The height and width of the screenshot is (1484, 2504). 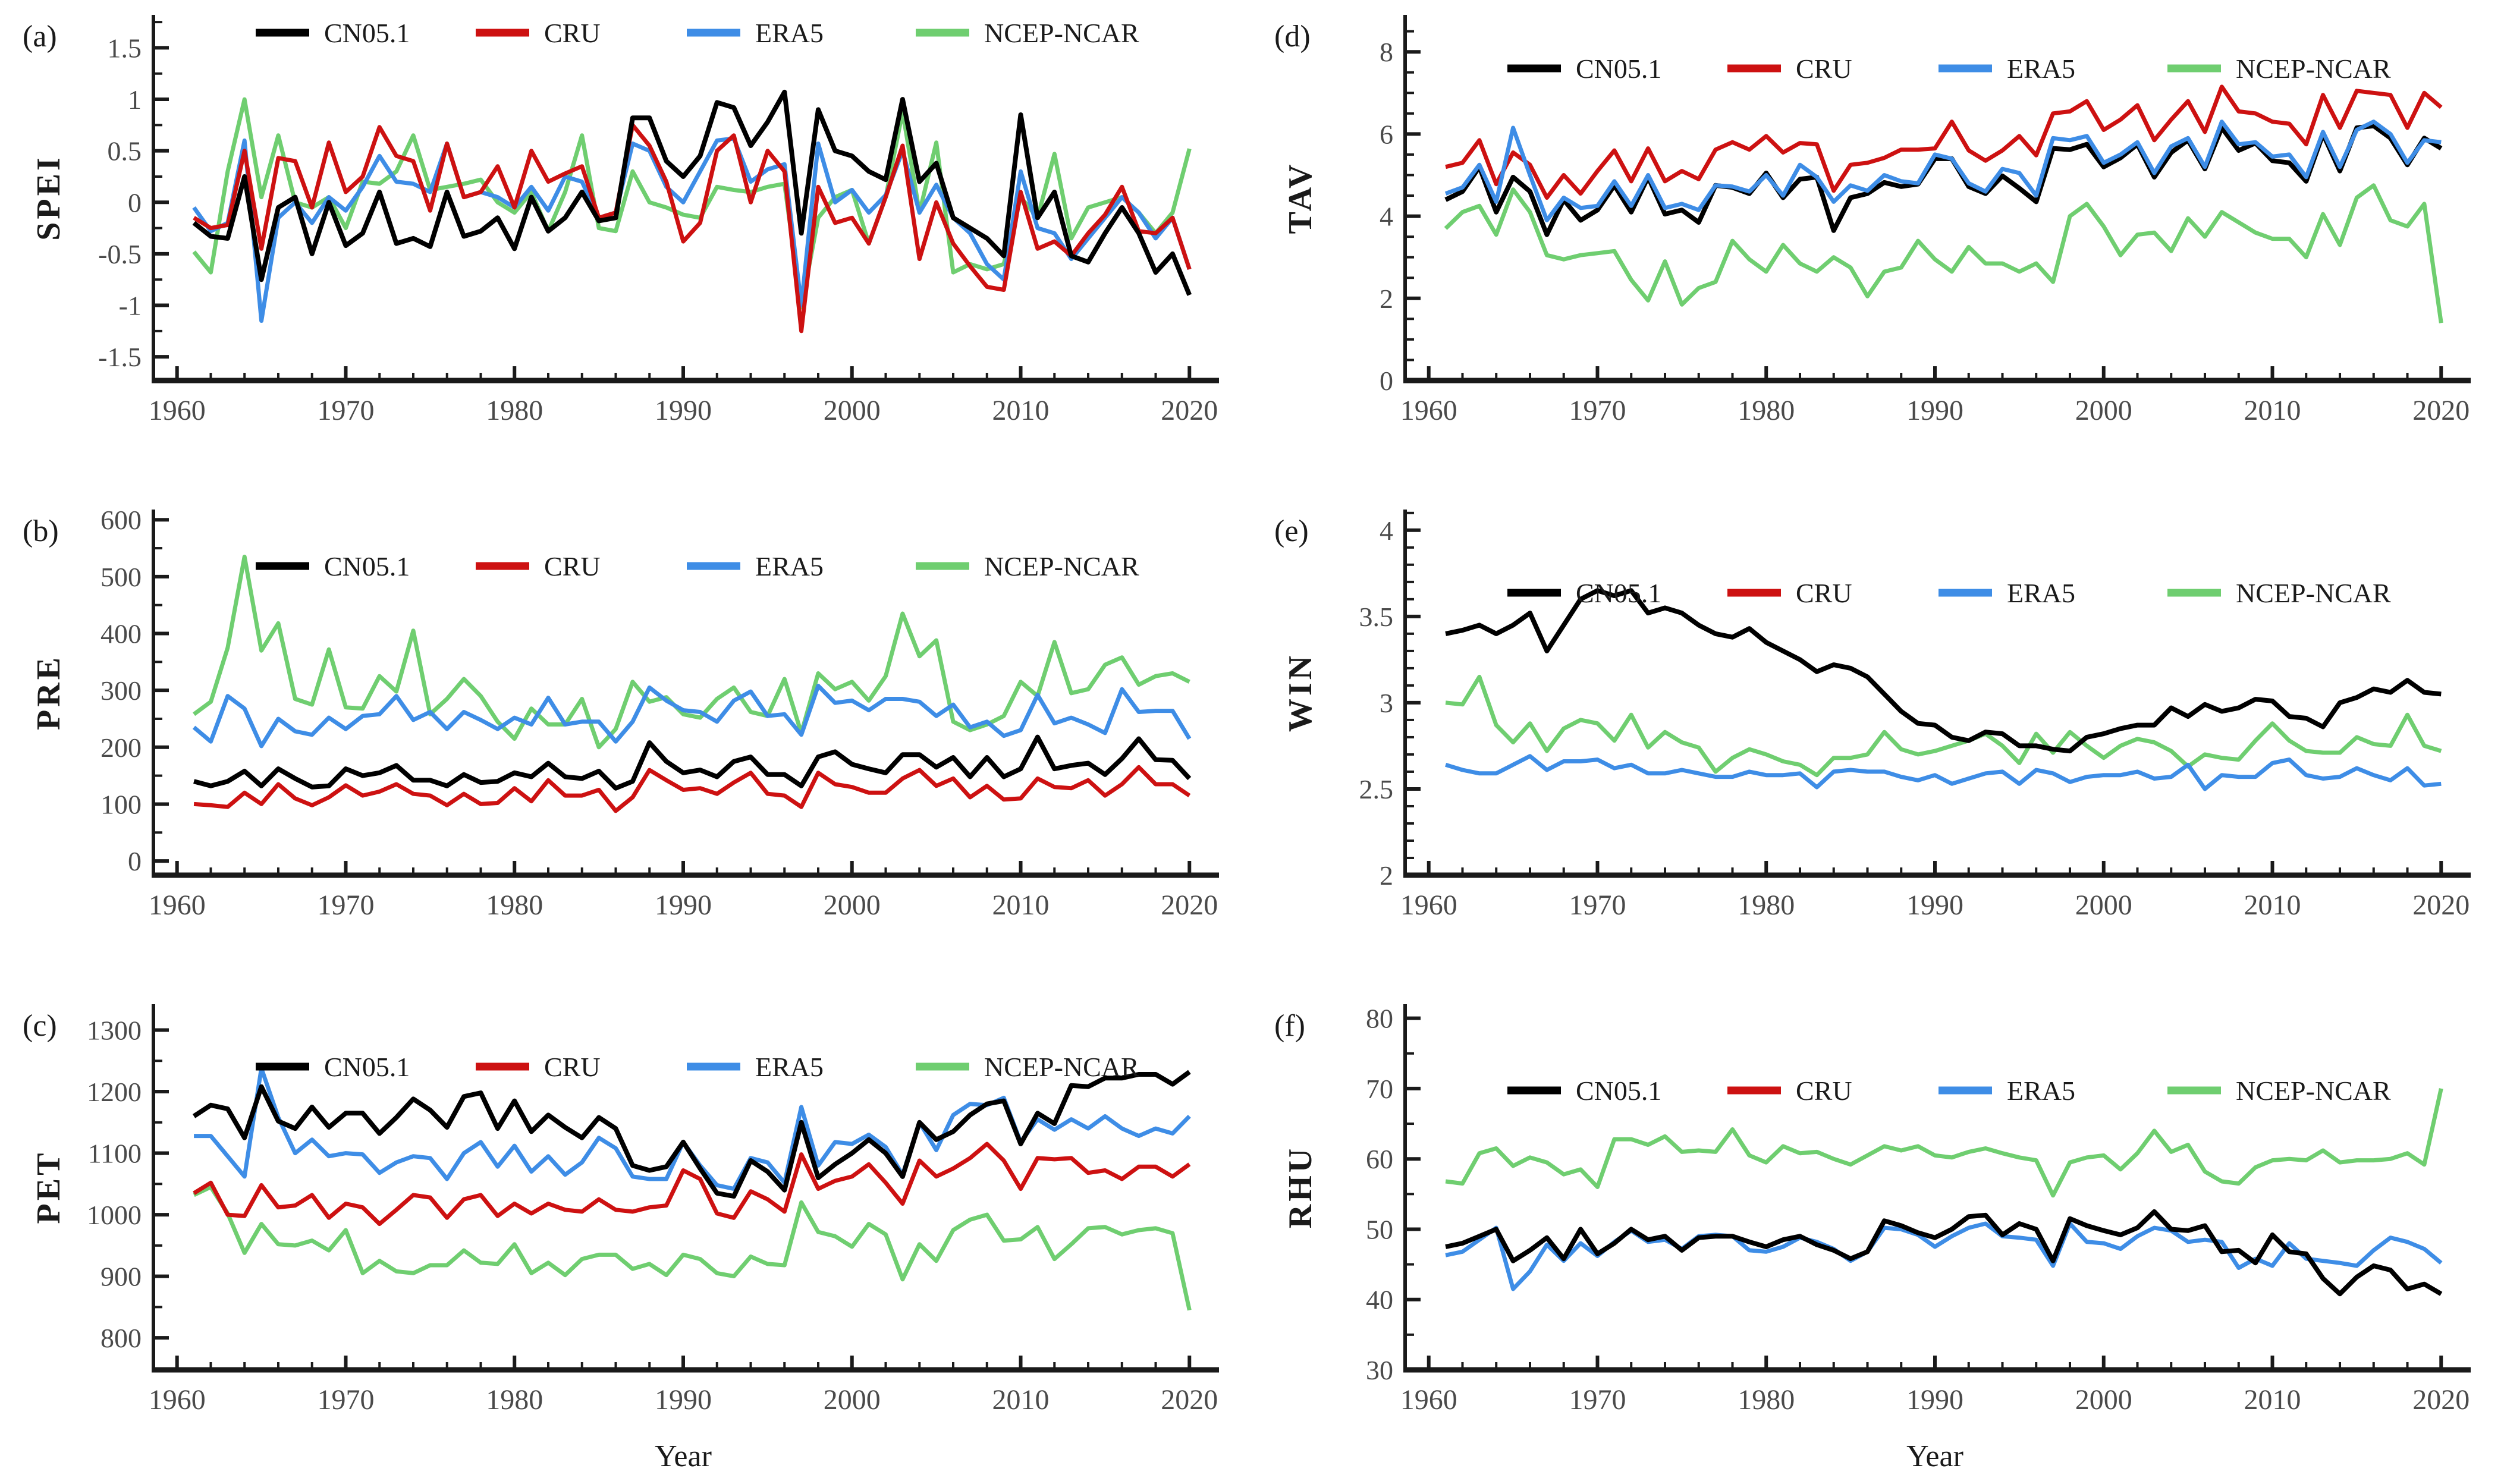 I want to click on y-tick-label: 80, so click(x=1380, y=1019).